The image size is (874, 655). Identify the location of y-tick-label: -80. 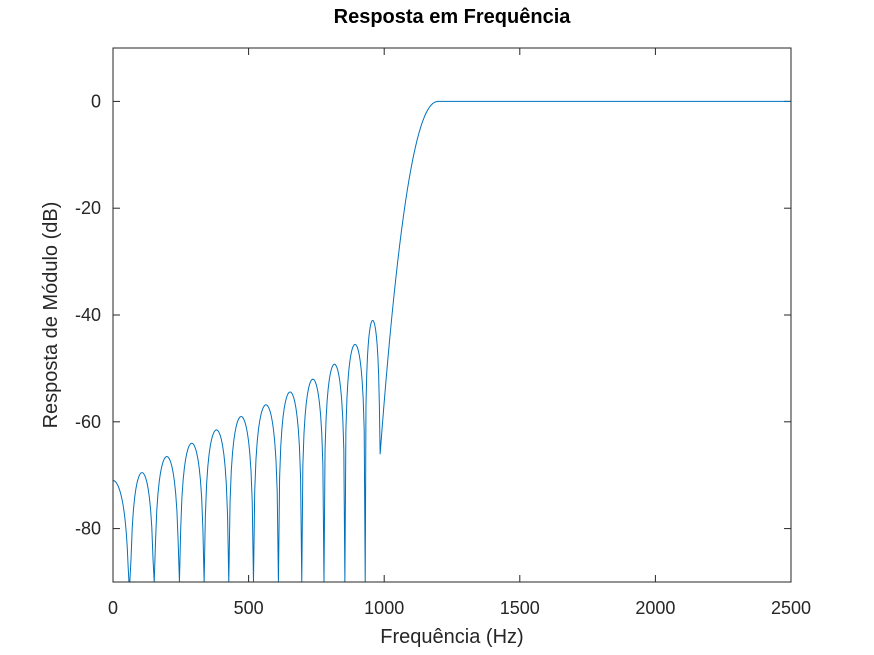
(88, 529).